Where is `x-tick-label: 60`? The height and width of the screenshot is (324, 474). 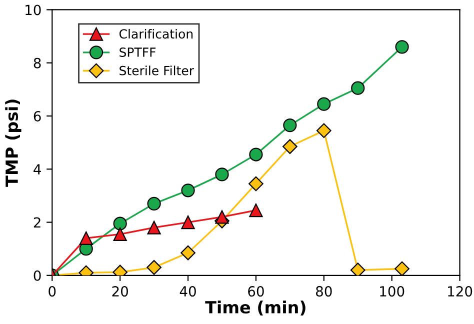
x-tick-label: 60 is located at coordinates (256, 291).